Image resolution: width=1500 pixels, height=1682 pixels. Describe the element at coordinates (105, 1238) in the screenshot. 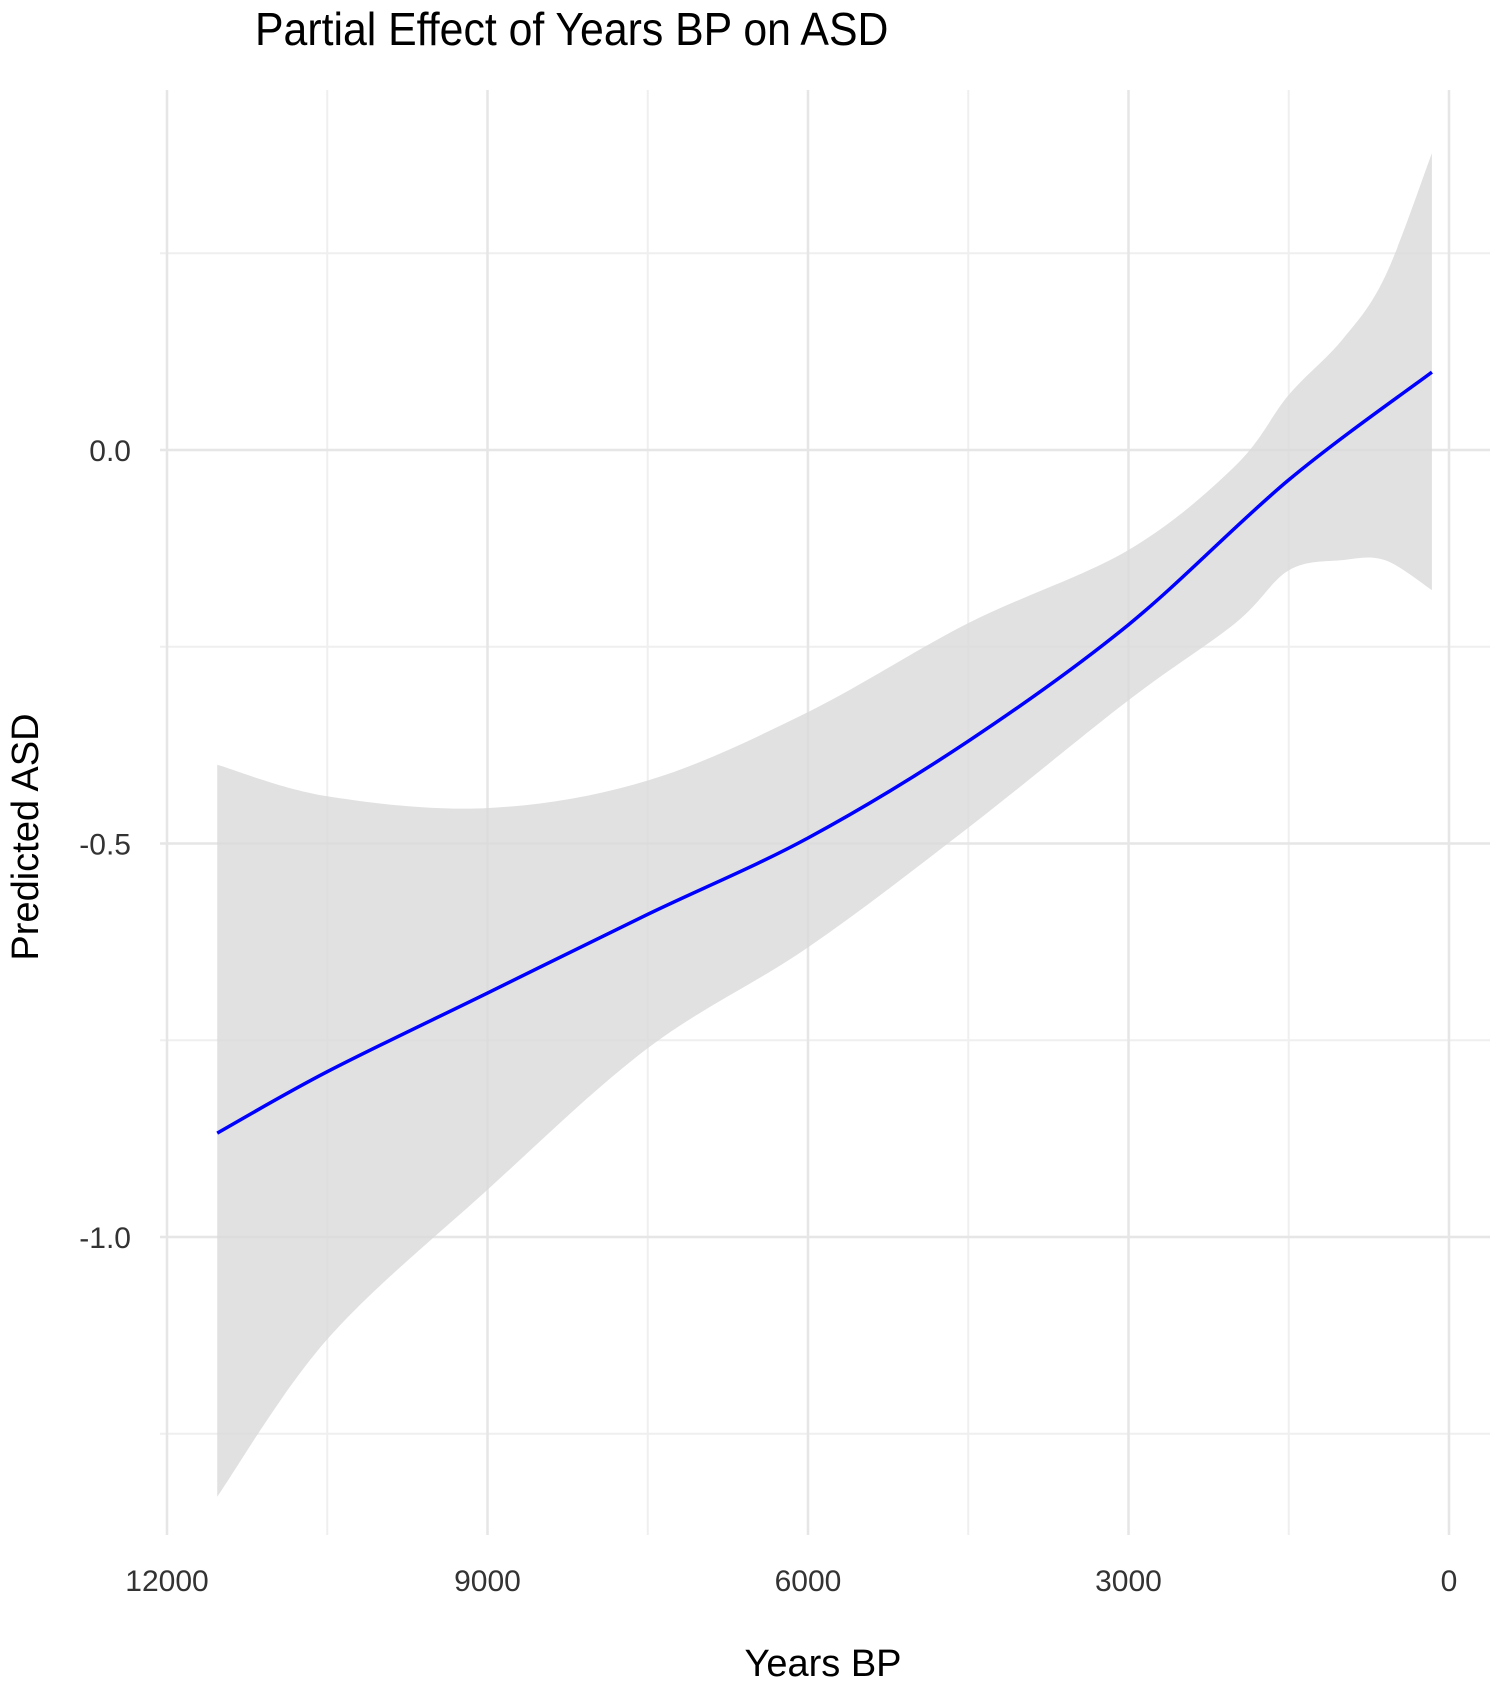

I see `y-tick-label: -1.0` at that location.